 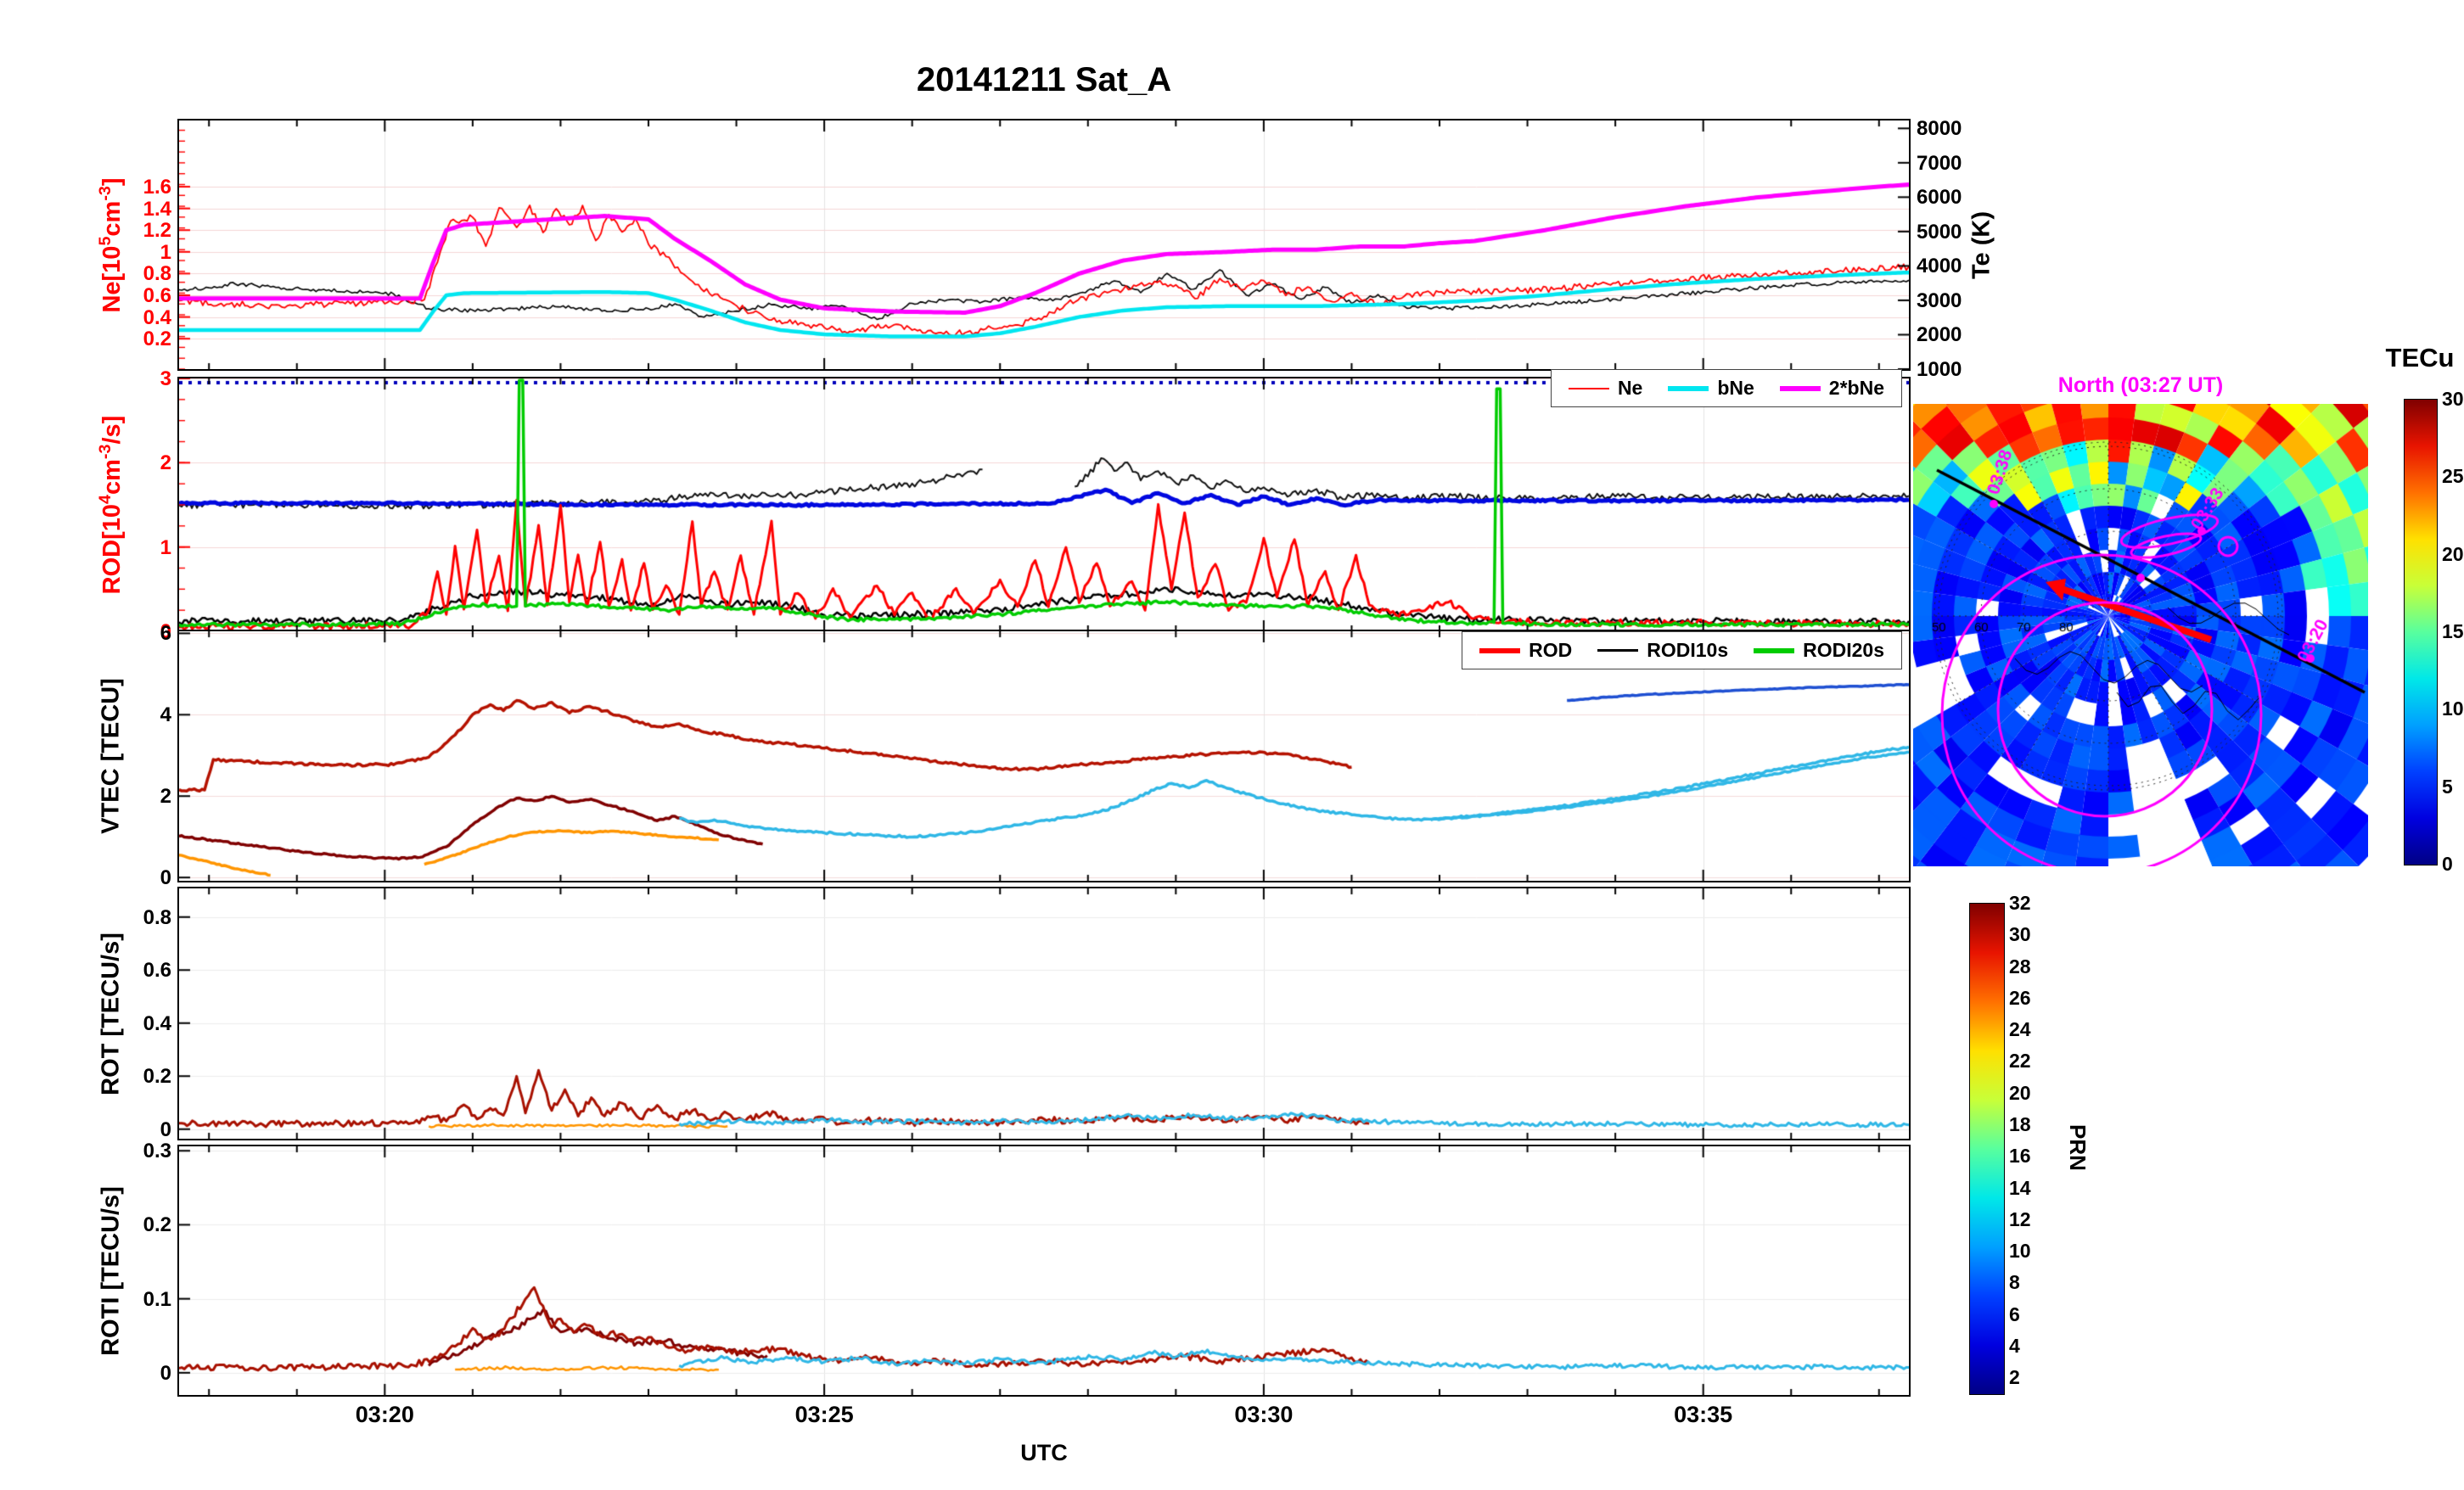 I want to click on panel-rot: ROT [TECU/s] 0.8 0.6 0.4 0.2 0, so click(x=1005, y=1013).